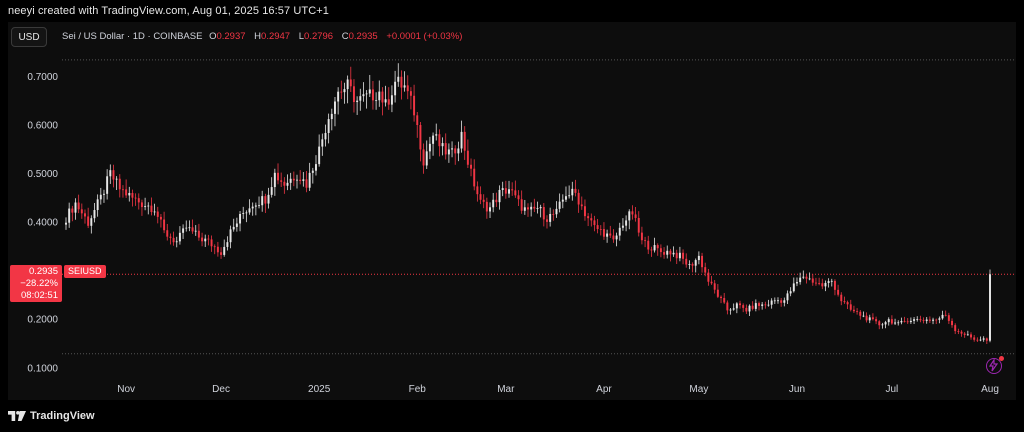  I want to click on currency-button: USD, so click(29, 37).